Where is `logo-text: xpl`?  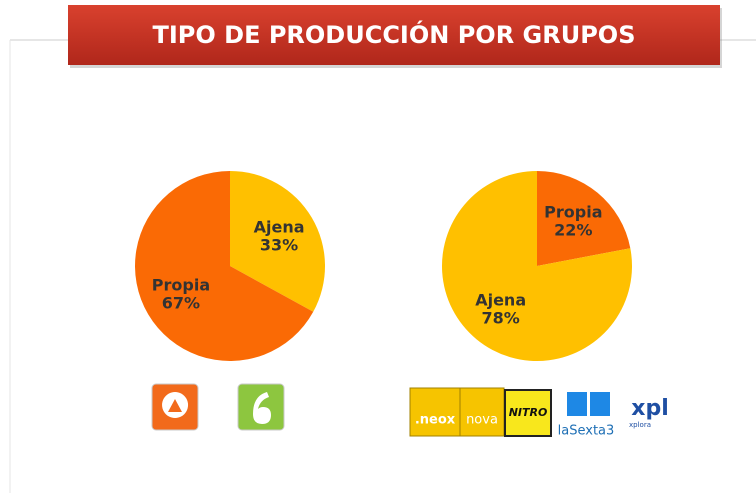 logo-text: xpl is located at coordinates (649, 408).